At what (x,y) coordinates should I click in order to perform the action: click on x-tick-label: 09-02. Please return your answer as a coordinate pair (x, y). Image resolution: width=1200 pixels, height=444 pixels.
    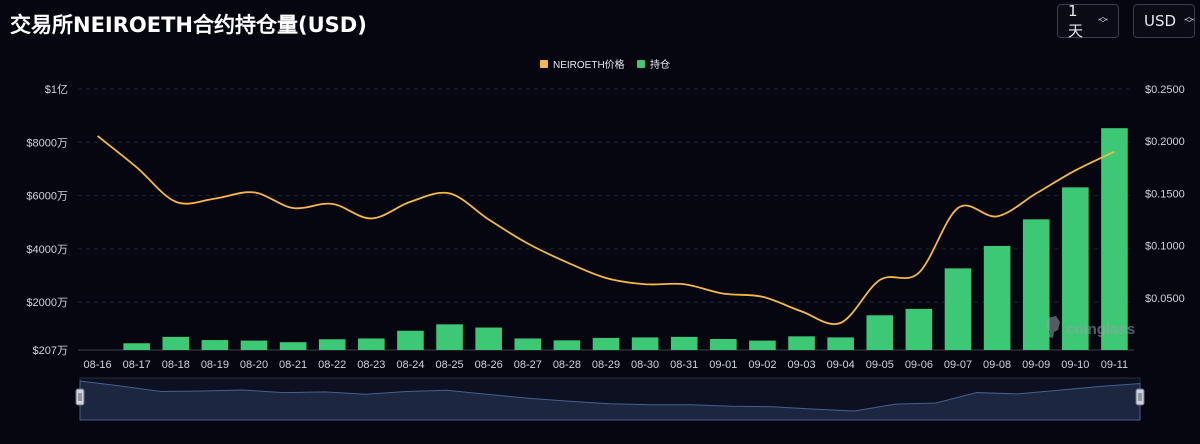
    Looking at the image, I should click on (762, 365).